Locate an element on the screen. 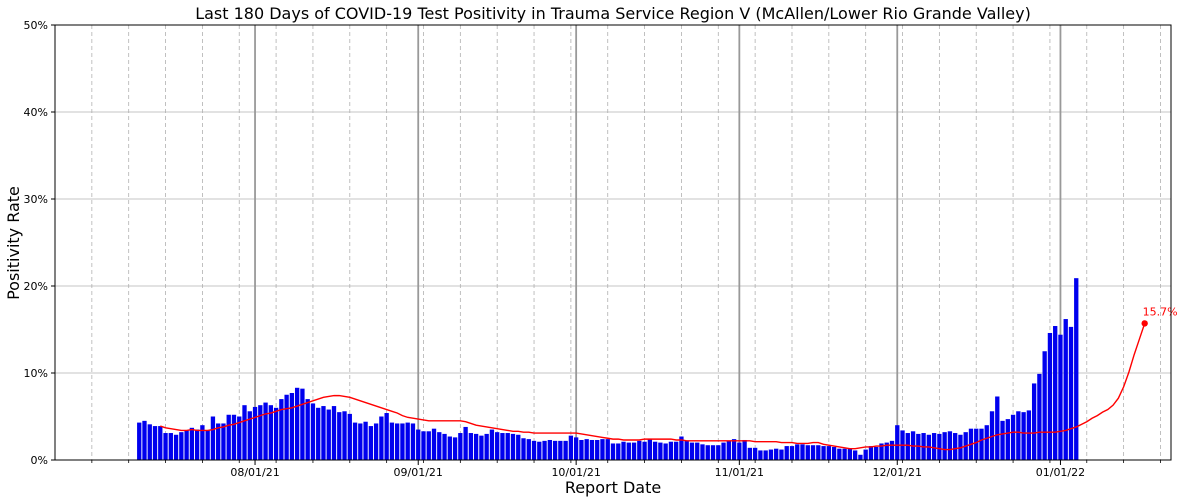 This screenshot has width=1178, height=503. y-tick-label: 50% is located at coordinates (36, 25).